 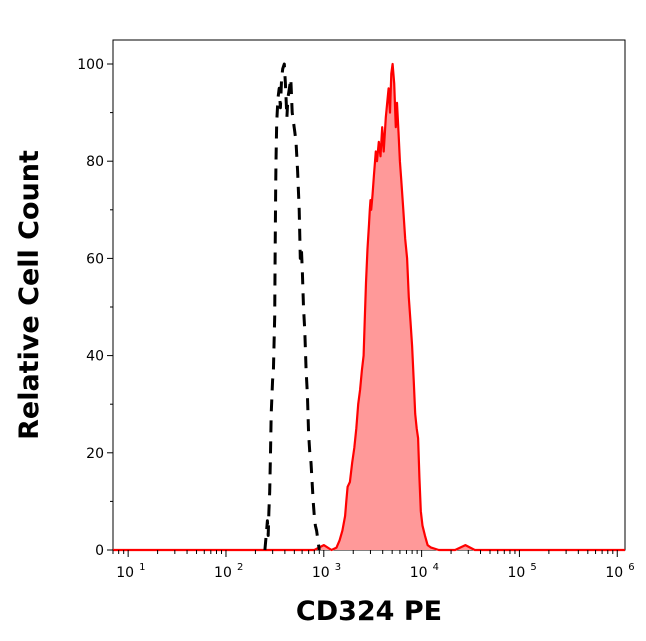 What do you see at coordinates (373, 565) in the screenshot?
I see `x-axis: 10 1 10 2 10 3 10 4 10 5 10 6` at bounding box center [373, 565].